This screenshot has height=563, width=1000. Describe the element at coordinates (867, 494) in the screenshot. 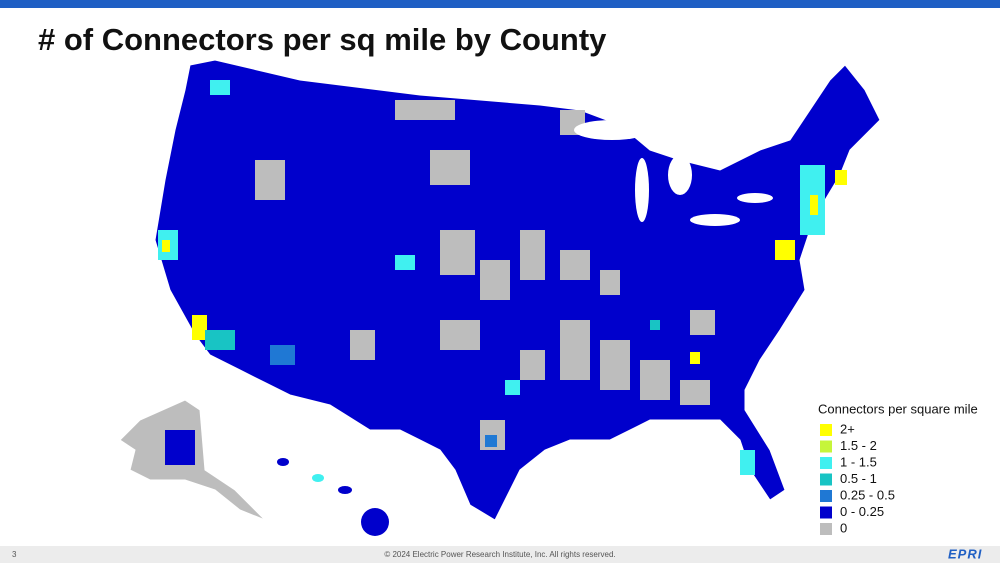

I see `legend-label: 0.25 - 0.5` at that location.